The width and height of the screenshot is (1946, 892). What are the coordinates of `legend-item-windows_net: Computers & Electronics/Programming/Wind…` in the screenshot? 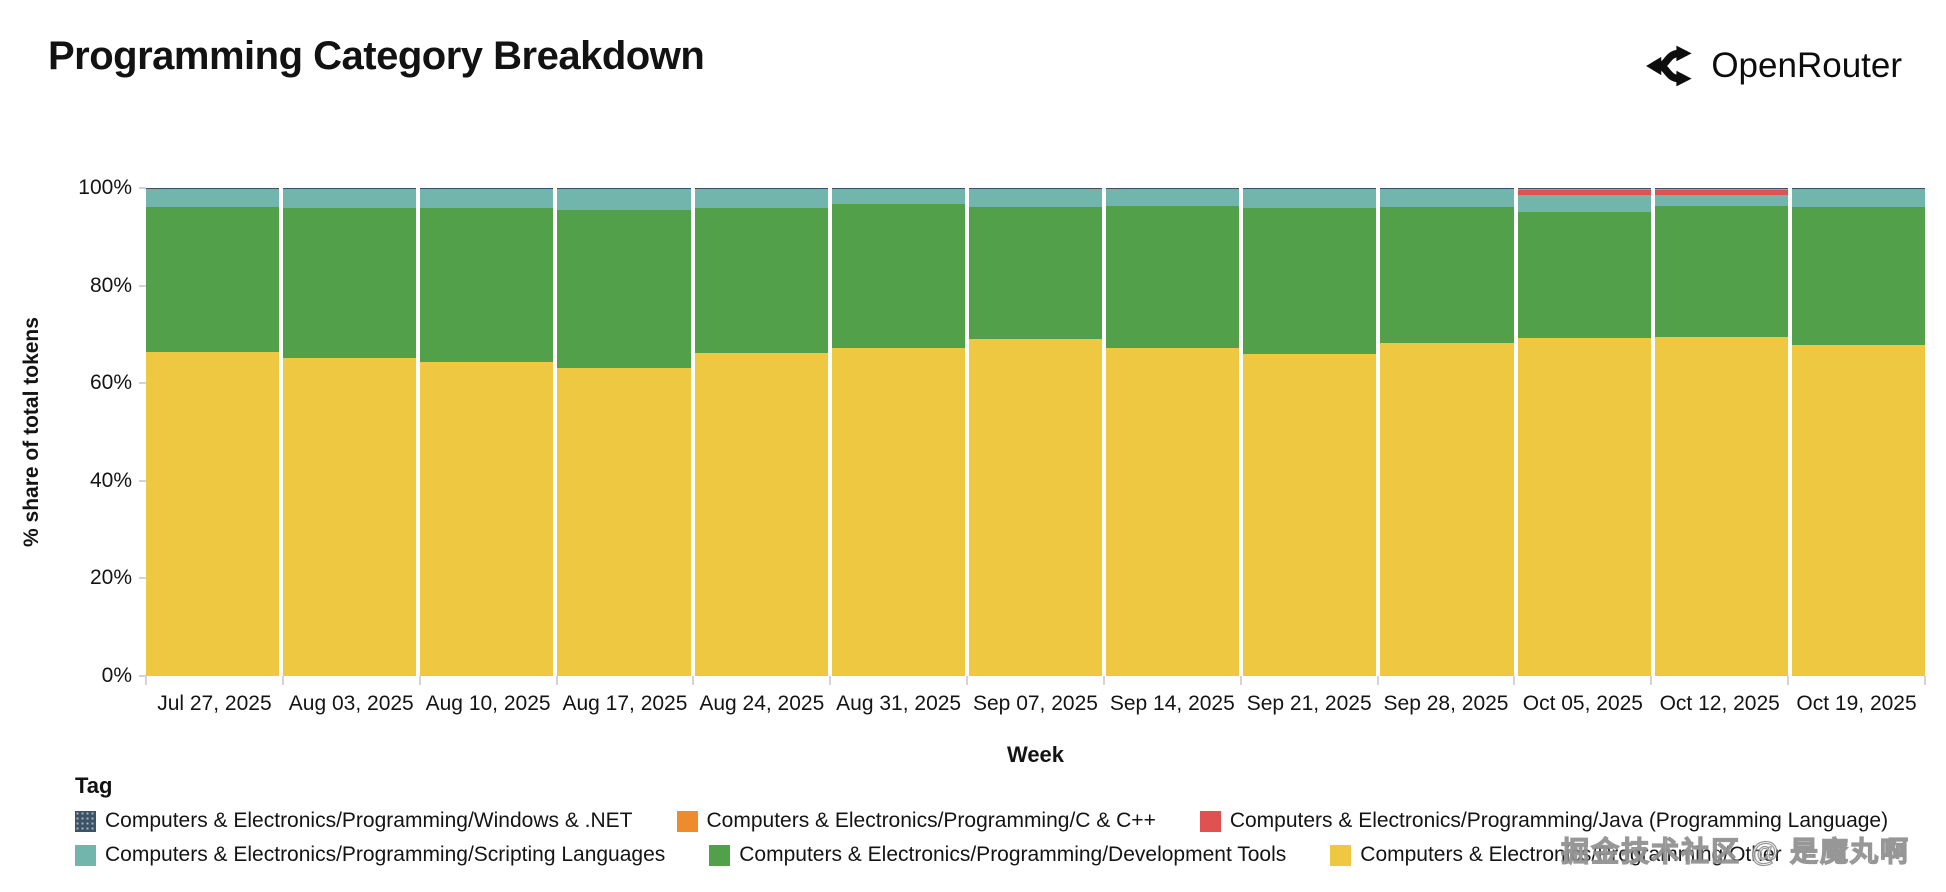 It's located at (354, 821).